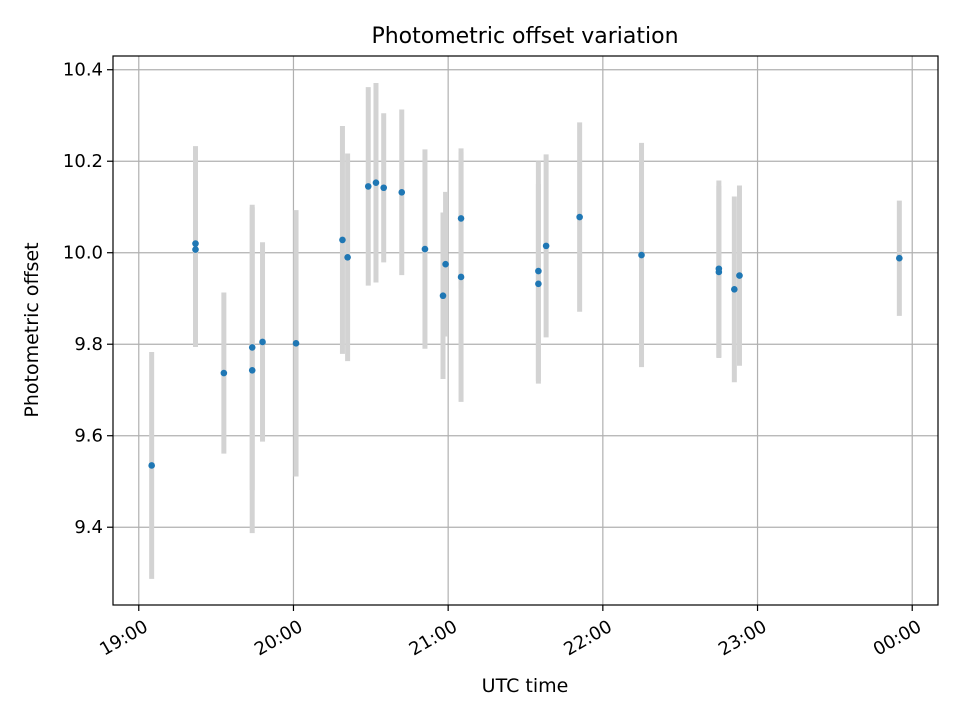 The width and height of the screenshot is (960, 720). What do you see at coordinates (83, 161) in the screenshot?
I see `y-tick-label: 10.2` at bounding box center [83, 161].